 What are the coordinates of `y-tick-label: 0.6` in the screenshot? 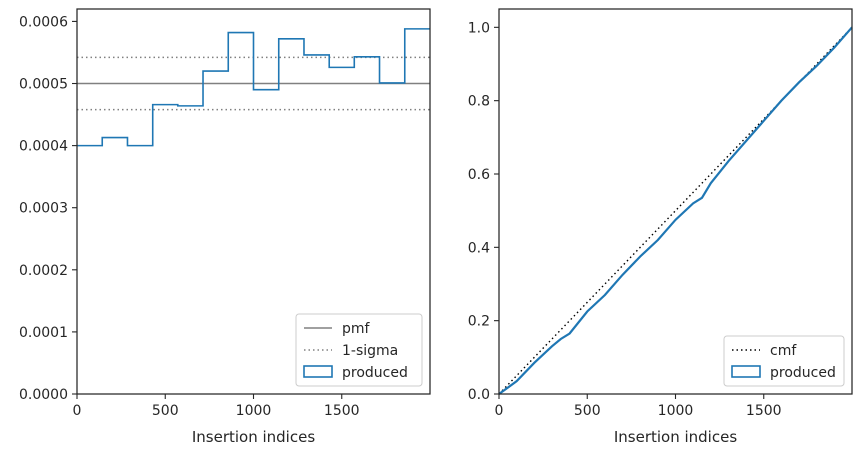 It's located at (479, 175).